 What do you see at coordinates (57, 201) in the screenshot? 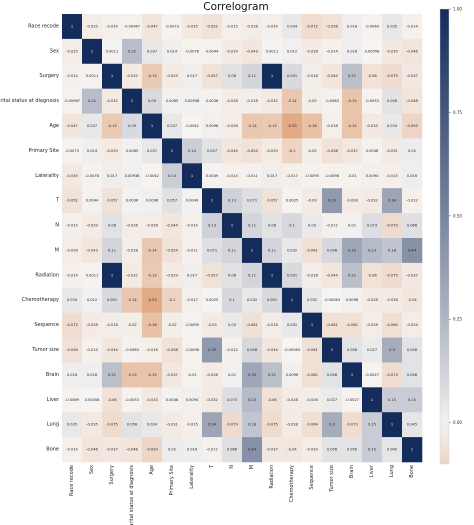
I see `row-label: T` at bounding box center [57, 201].